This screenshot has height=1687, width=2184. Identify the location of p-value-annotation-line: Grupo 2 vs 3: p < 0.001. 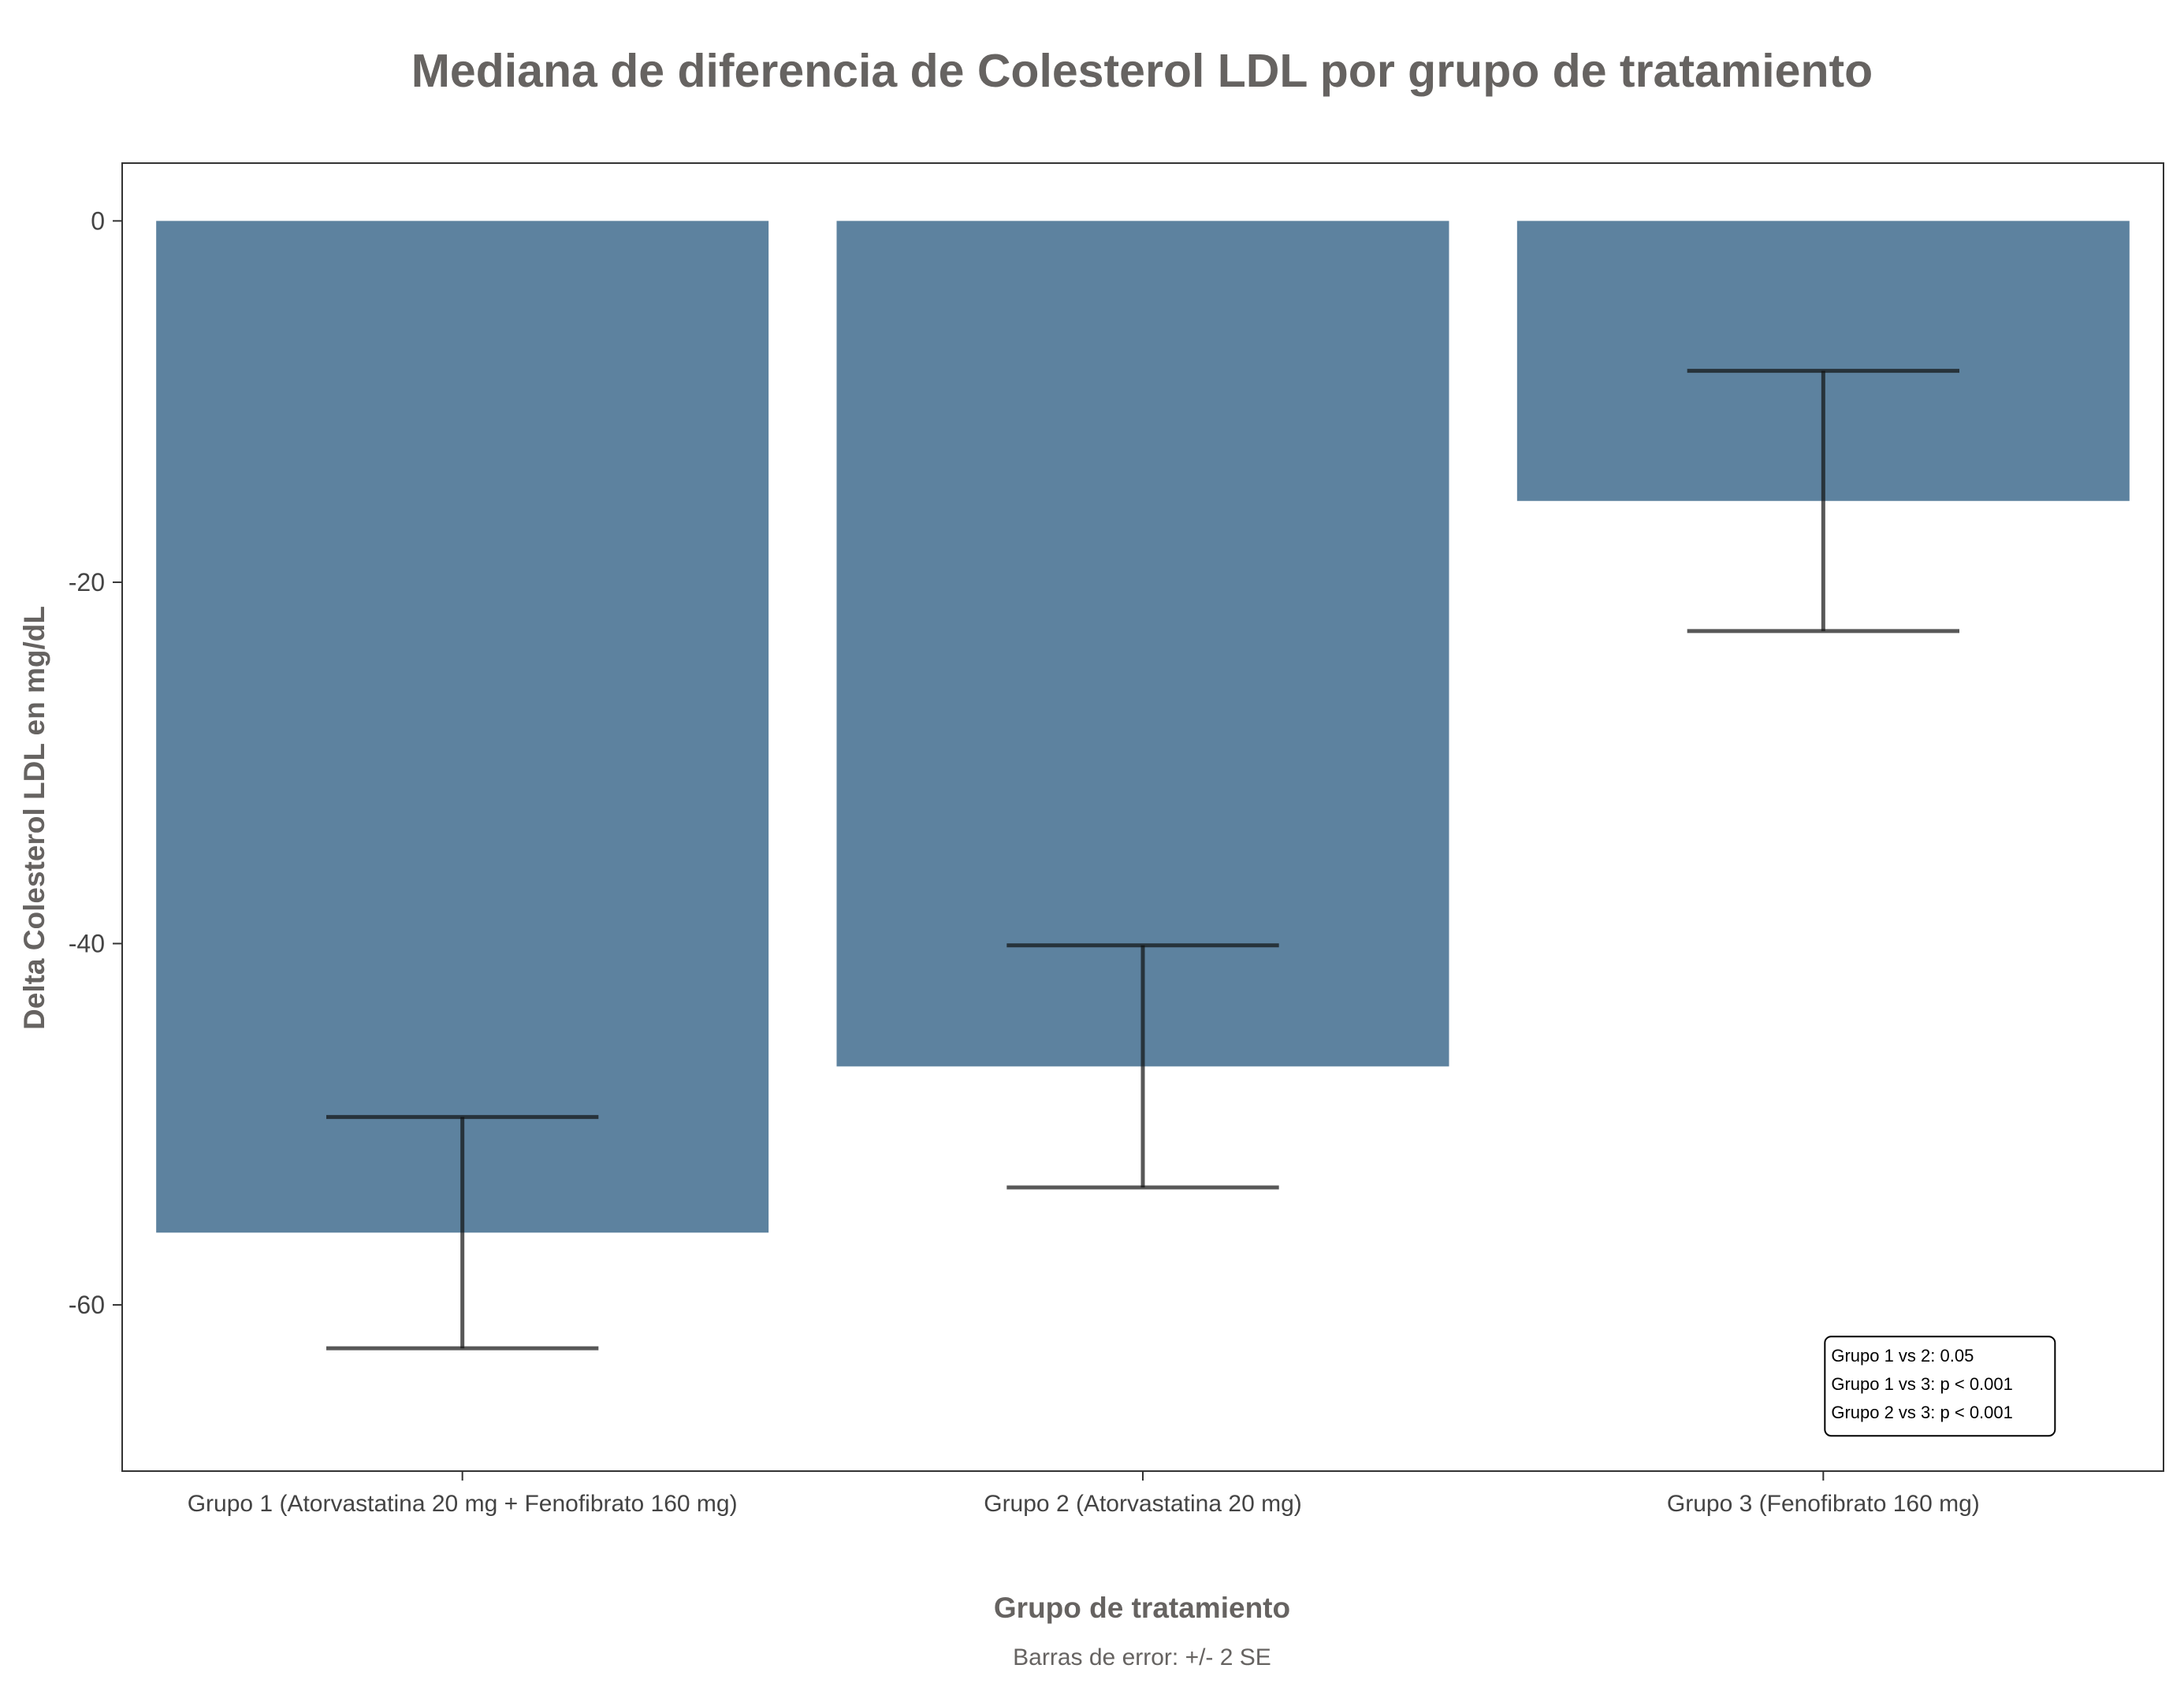
(1922, 1412).